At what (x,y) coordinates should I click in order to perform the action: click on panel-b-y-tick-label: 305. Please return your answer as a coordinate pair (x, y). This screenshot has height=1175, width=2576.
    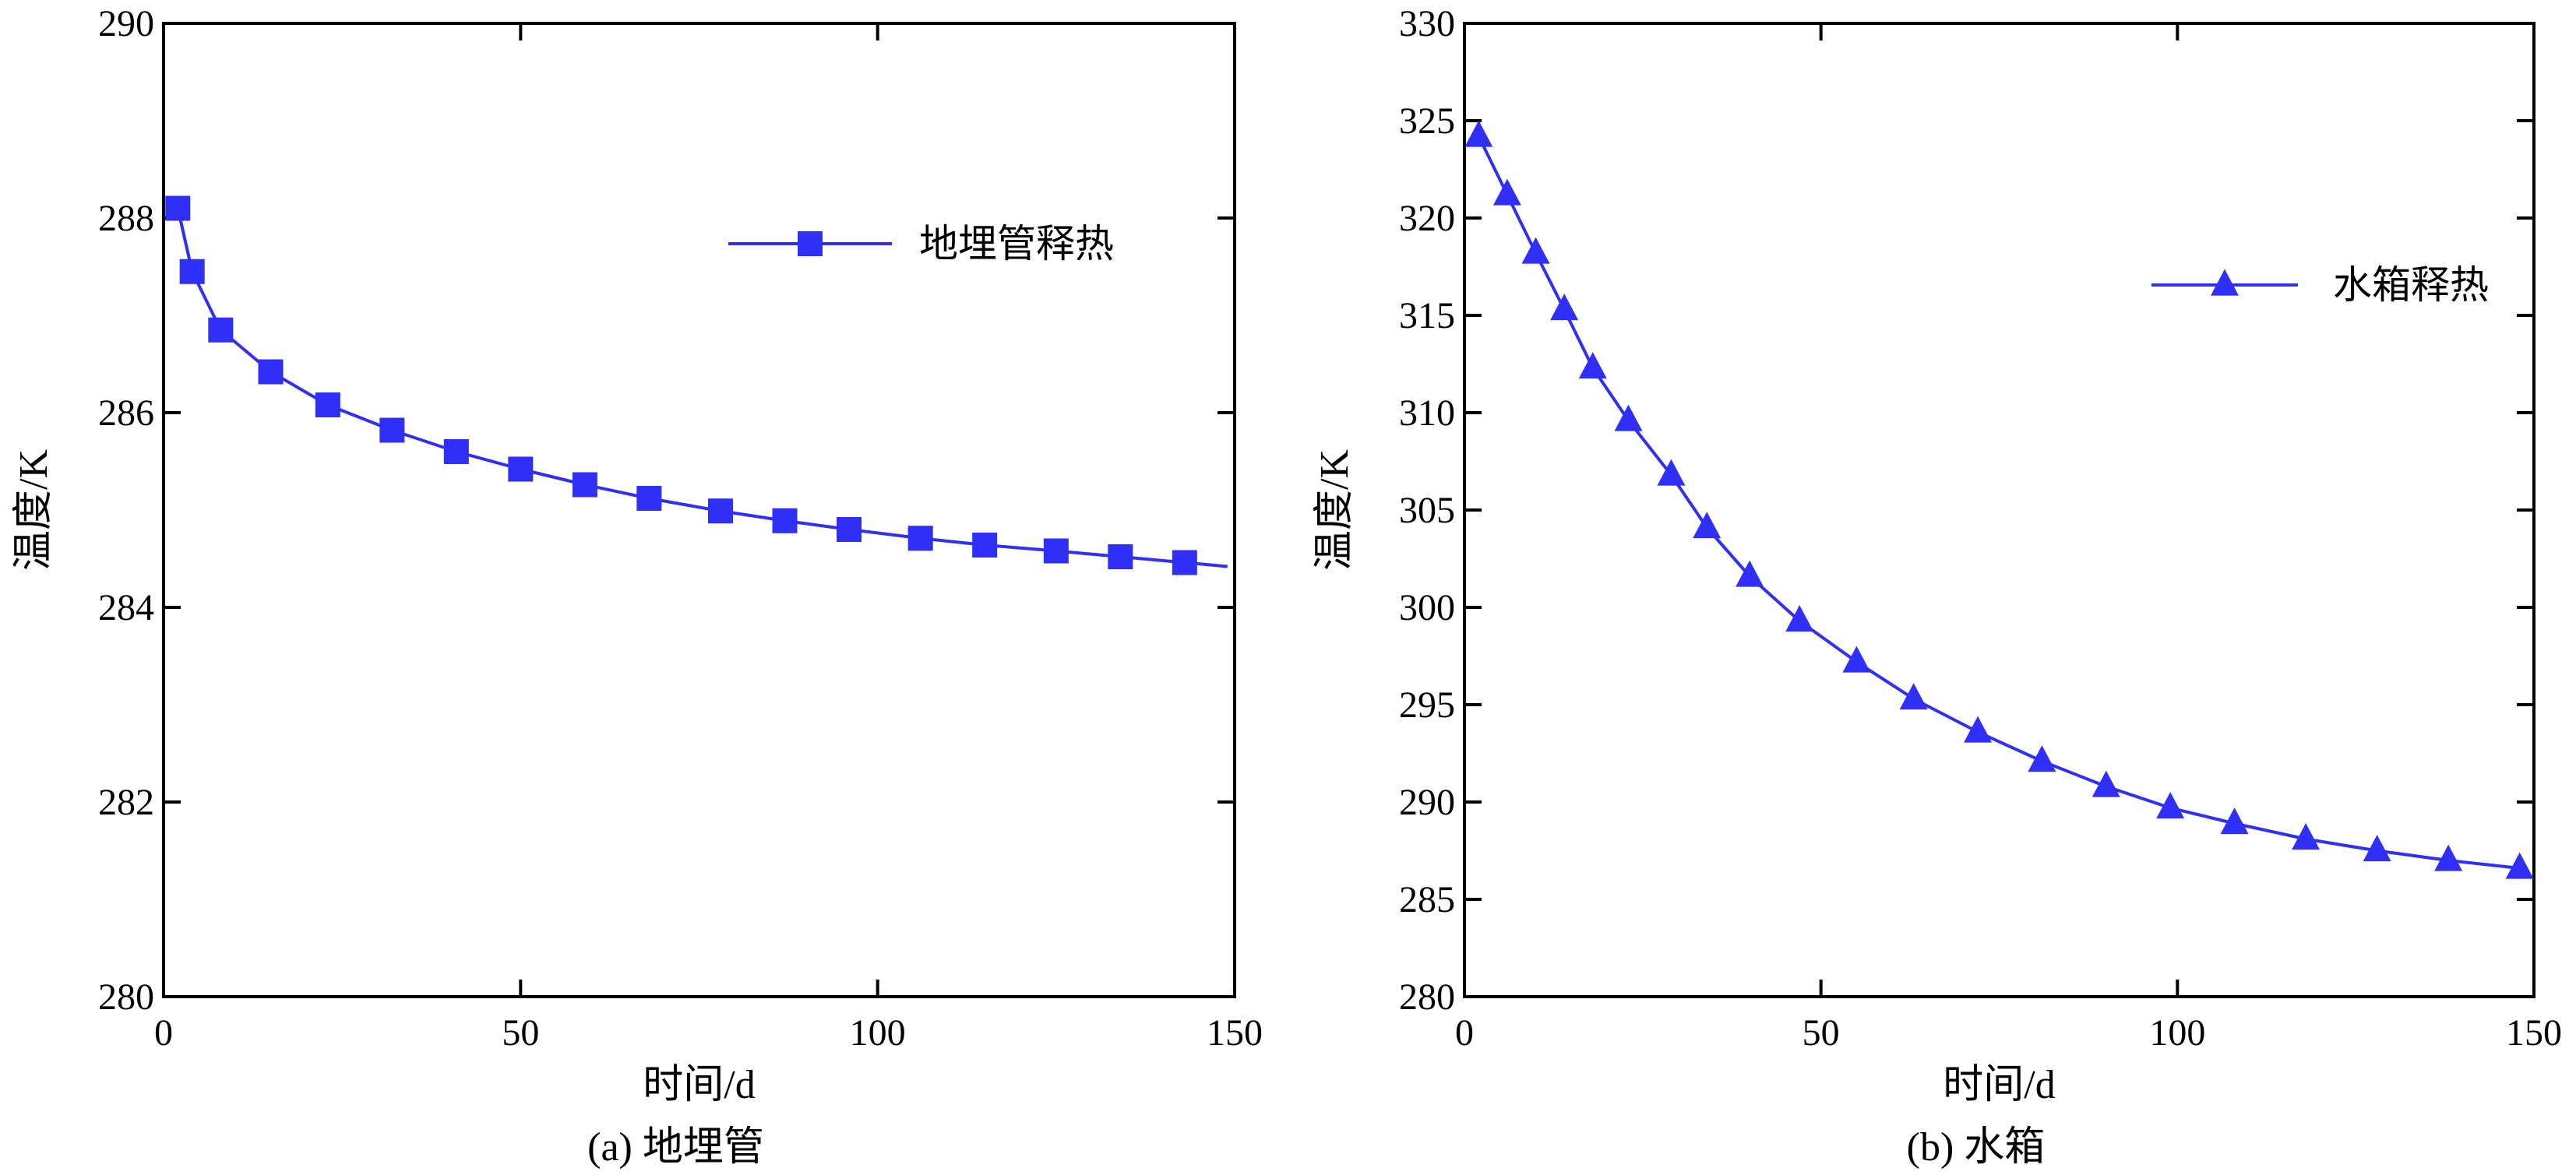
    Looking at the image, I should click on (1427, 510).